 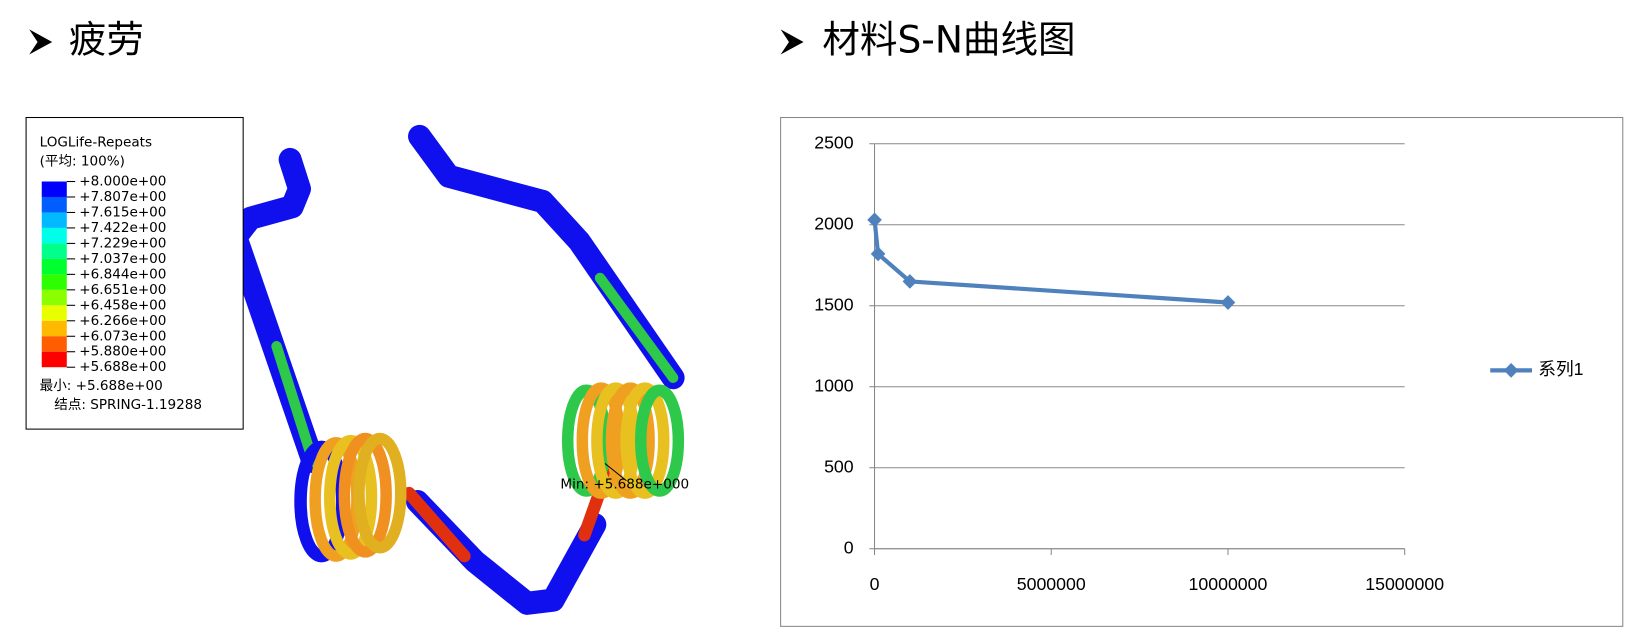 I want to click on right-coil, so click(x=623, y=440).